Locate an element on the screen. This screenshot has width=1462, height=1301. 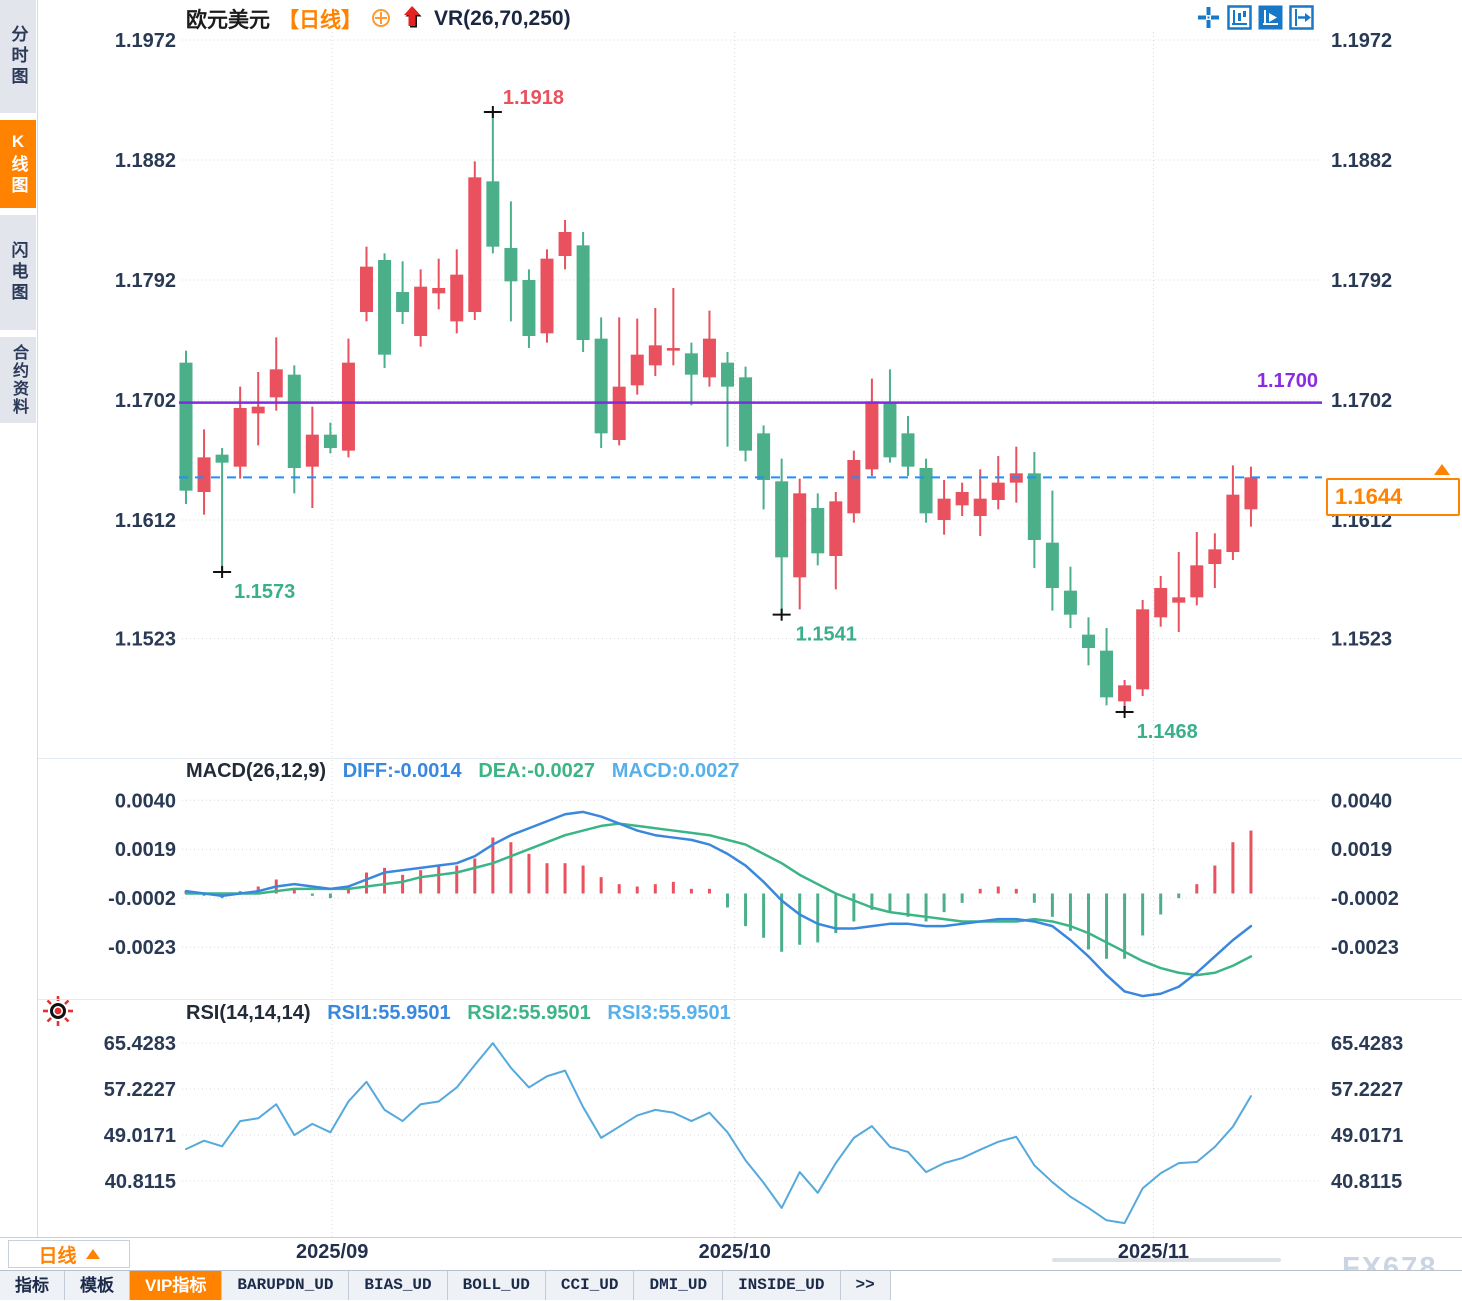
symbol-title: 欧元美元 is located at coordinates (228, 20).